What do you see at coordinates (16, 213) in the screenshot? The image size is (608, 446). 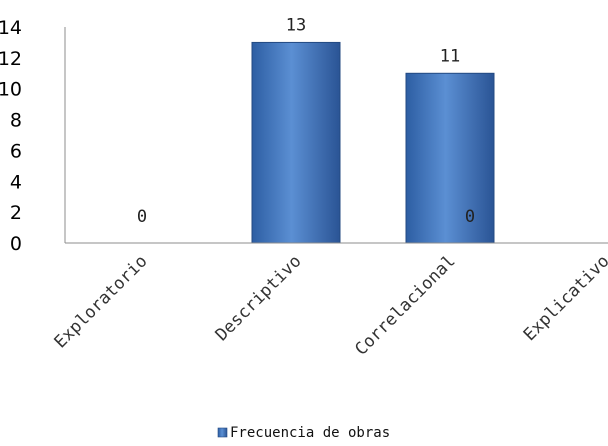 I see `y-tick-label: 2` at bounding box center [16, 213].